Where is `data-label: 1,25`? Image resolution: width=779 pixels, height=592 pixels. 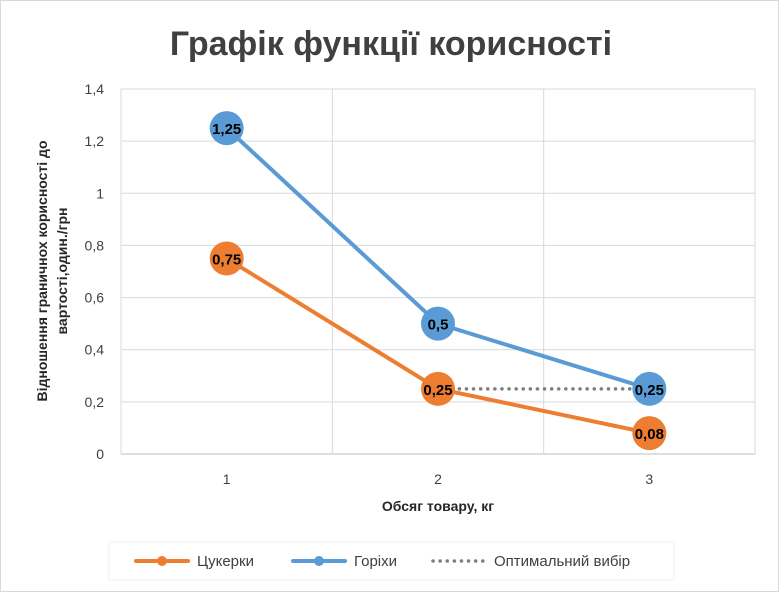 data-label: 1,25 is located at coordinates (226, 129).